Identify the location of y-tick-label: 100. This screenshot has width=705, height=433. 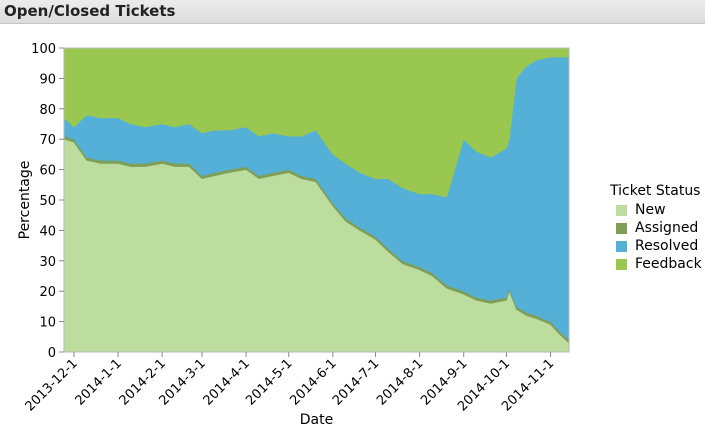
(43, 49).